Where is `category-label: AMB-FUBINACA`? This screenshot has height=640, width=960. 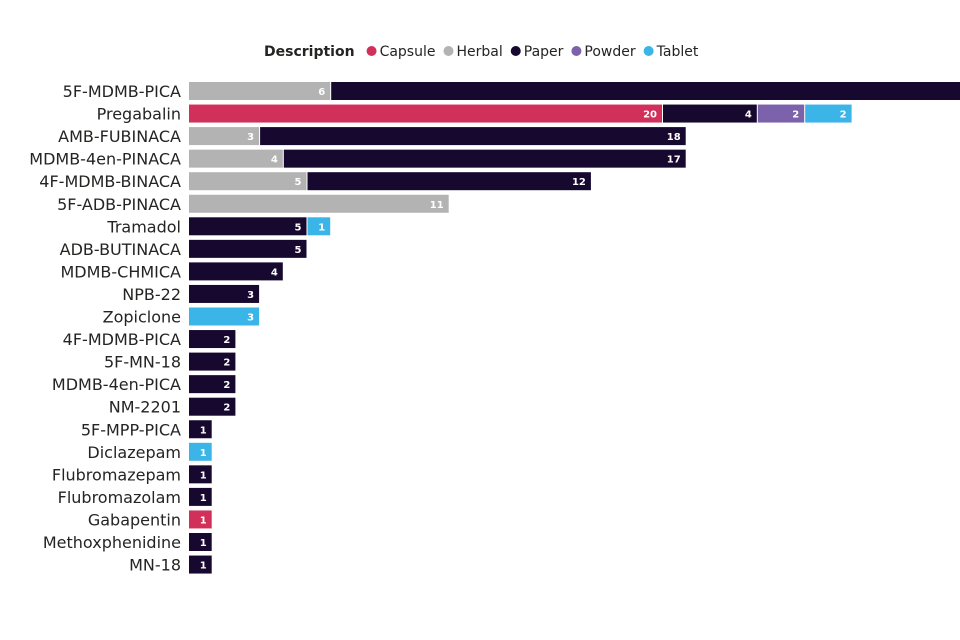
category-label: AMB-FUBINACA is located at coordinates (119, 136).